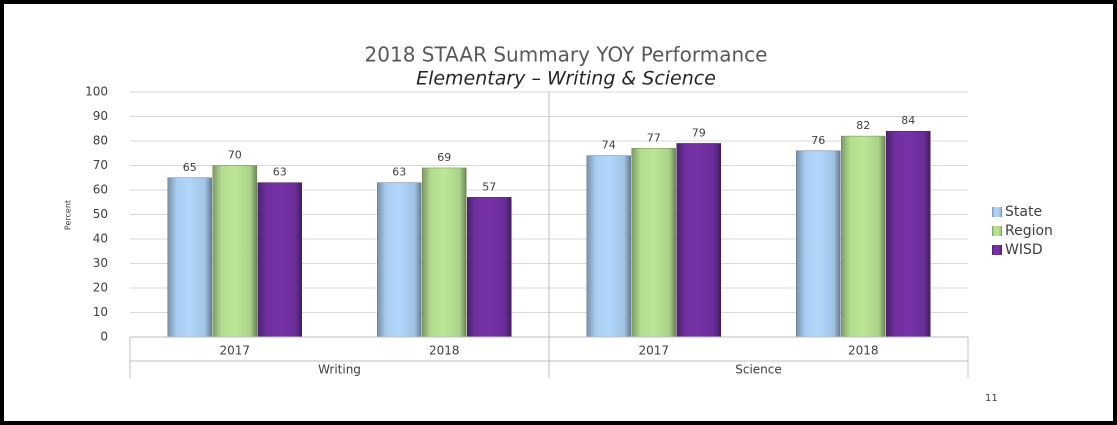  What do you see at coordinates (100, 190) in the screenshot?
I see `y-tick-label: 60` at bounding box center [100, 190].